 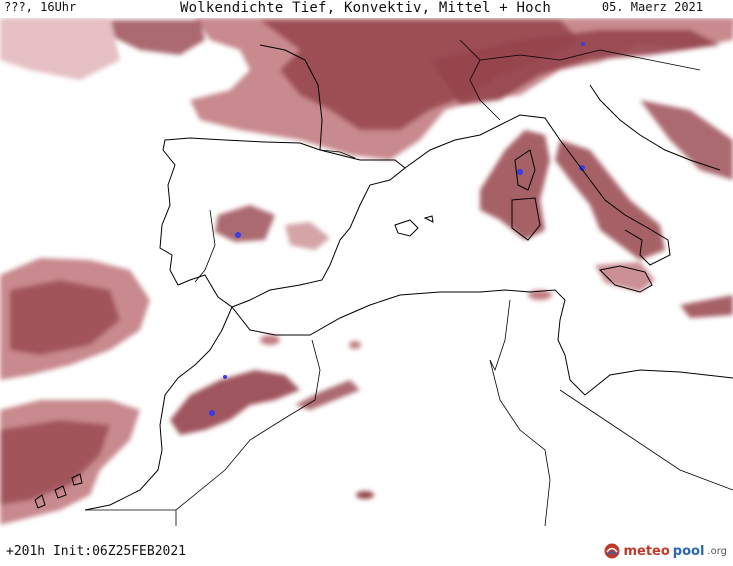 What do you see at coordinates (612, 551) in the screenshot?
I see `meteopool-logo-icon` at bounding box center [612, 551].